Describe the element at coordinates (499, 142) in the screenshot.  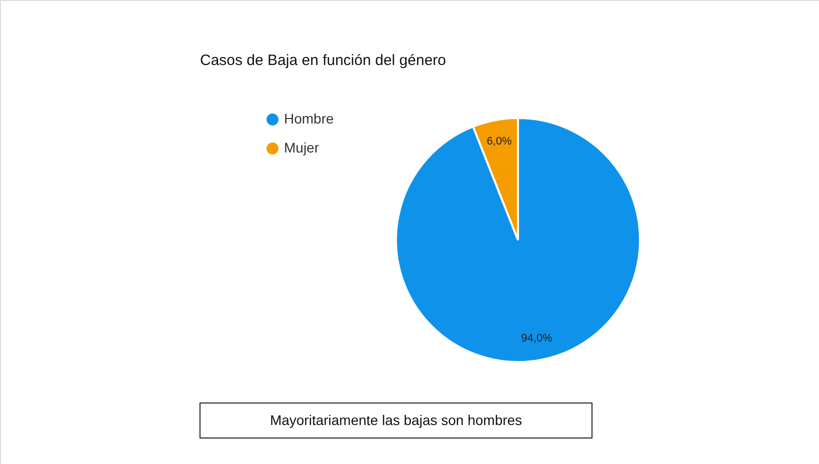
I see `data-label: 6,0%` at that location.